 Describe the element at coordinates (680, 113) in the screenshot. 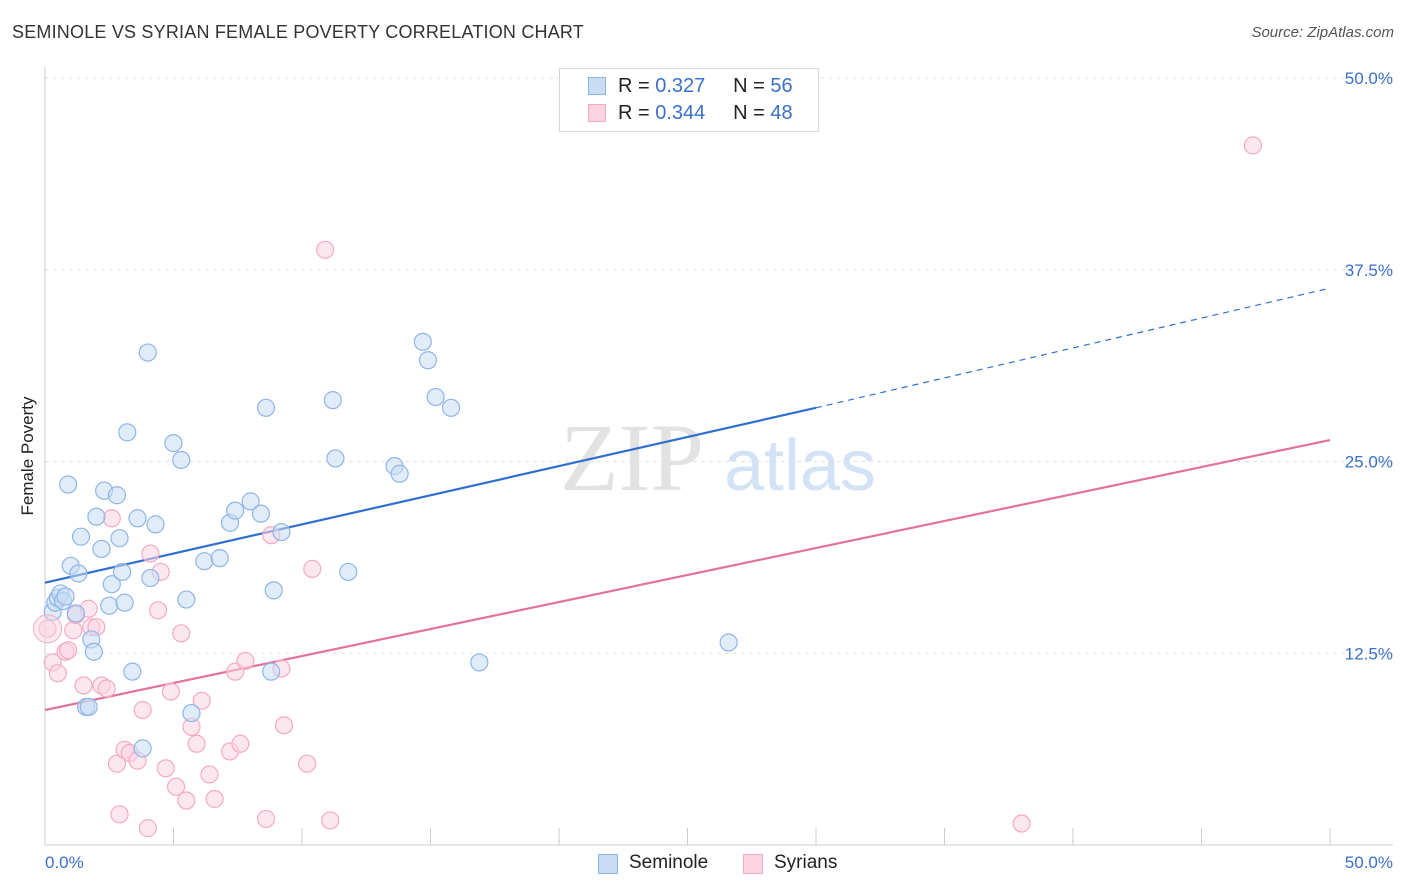

I see `legend-r-value: 0.344` at that location.